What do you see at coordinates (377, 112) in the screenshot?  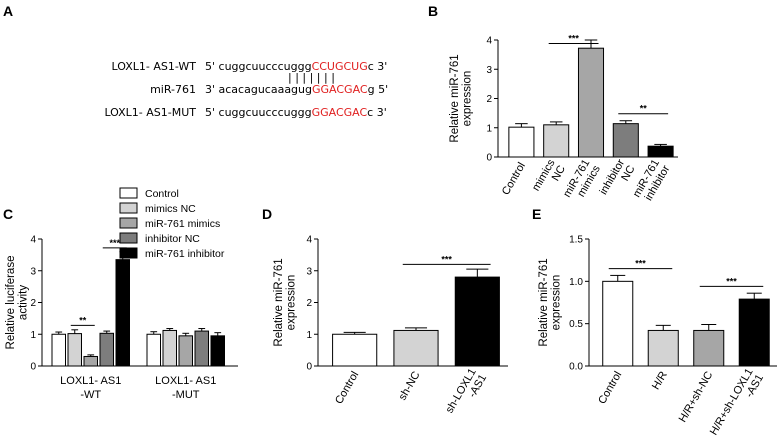 I see `seq-mut-suffix: c 3'` at bounding box center [377, 112].